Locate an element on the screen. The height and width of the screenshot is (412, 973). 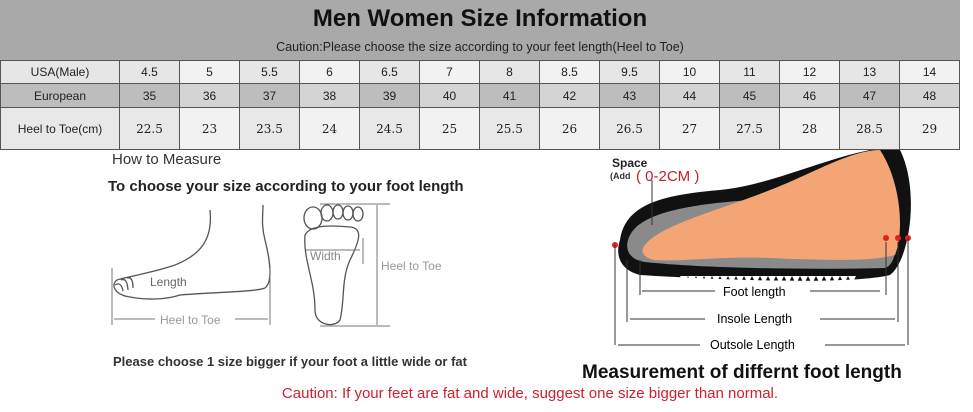
table-cell: 23.5 is located at coordinates (269, 128).